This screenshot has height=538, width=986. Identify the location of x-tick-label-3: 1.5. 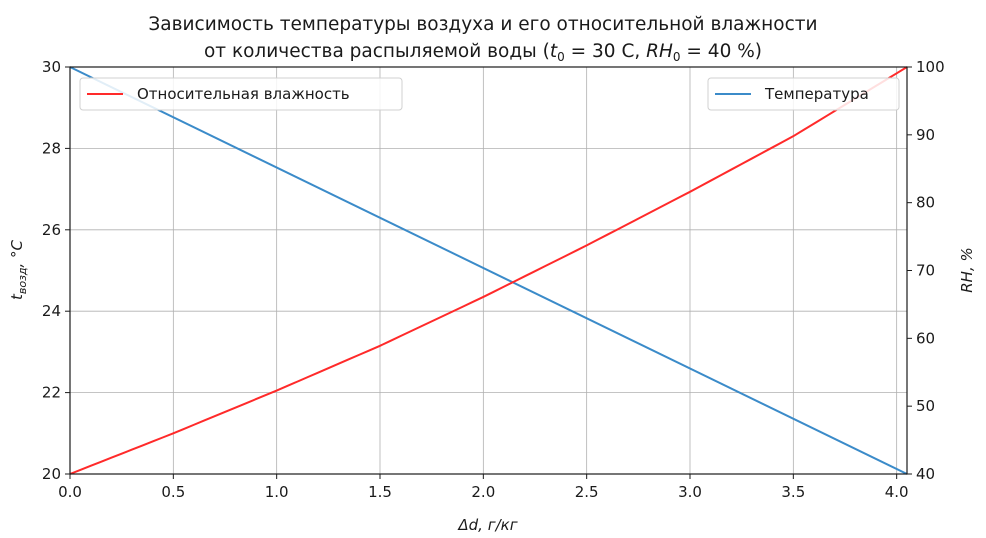
(380, 492).